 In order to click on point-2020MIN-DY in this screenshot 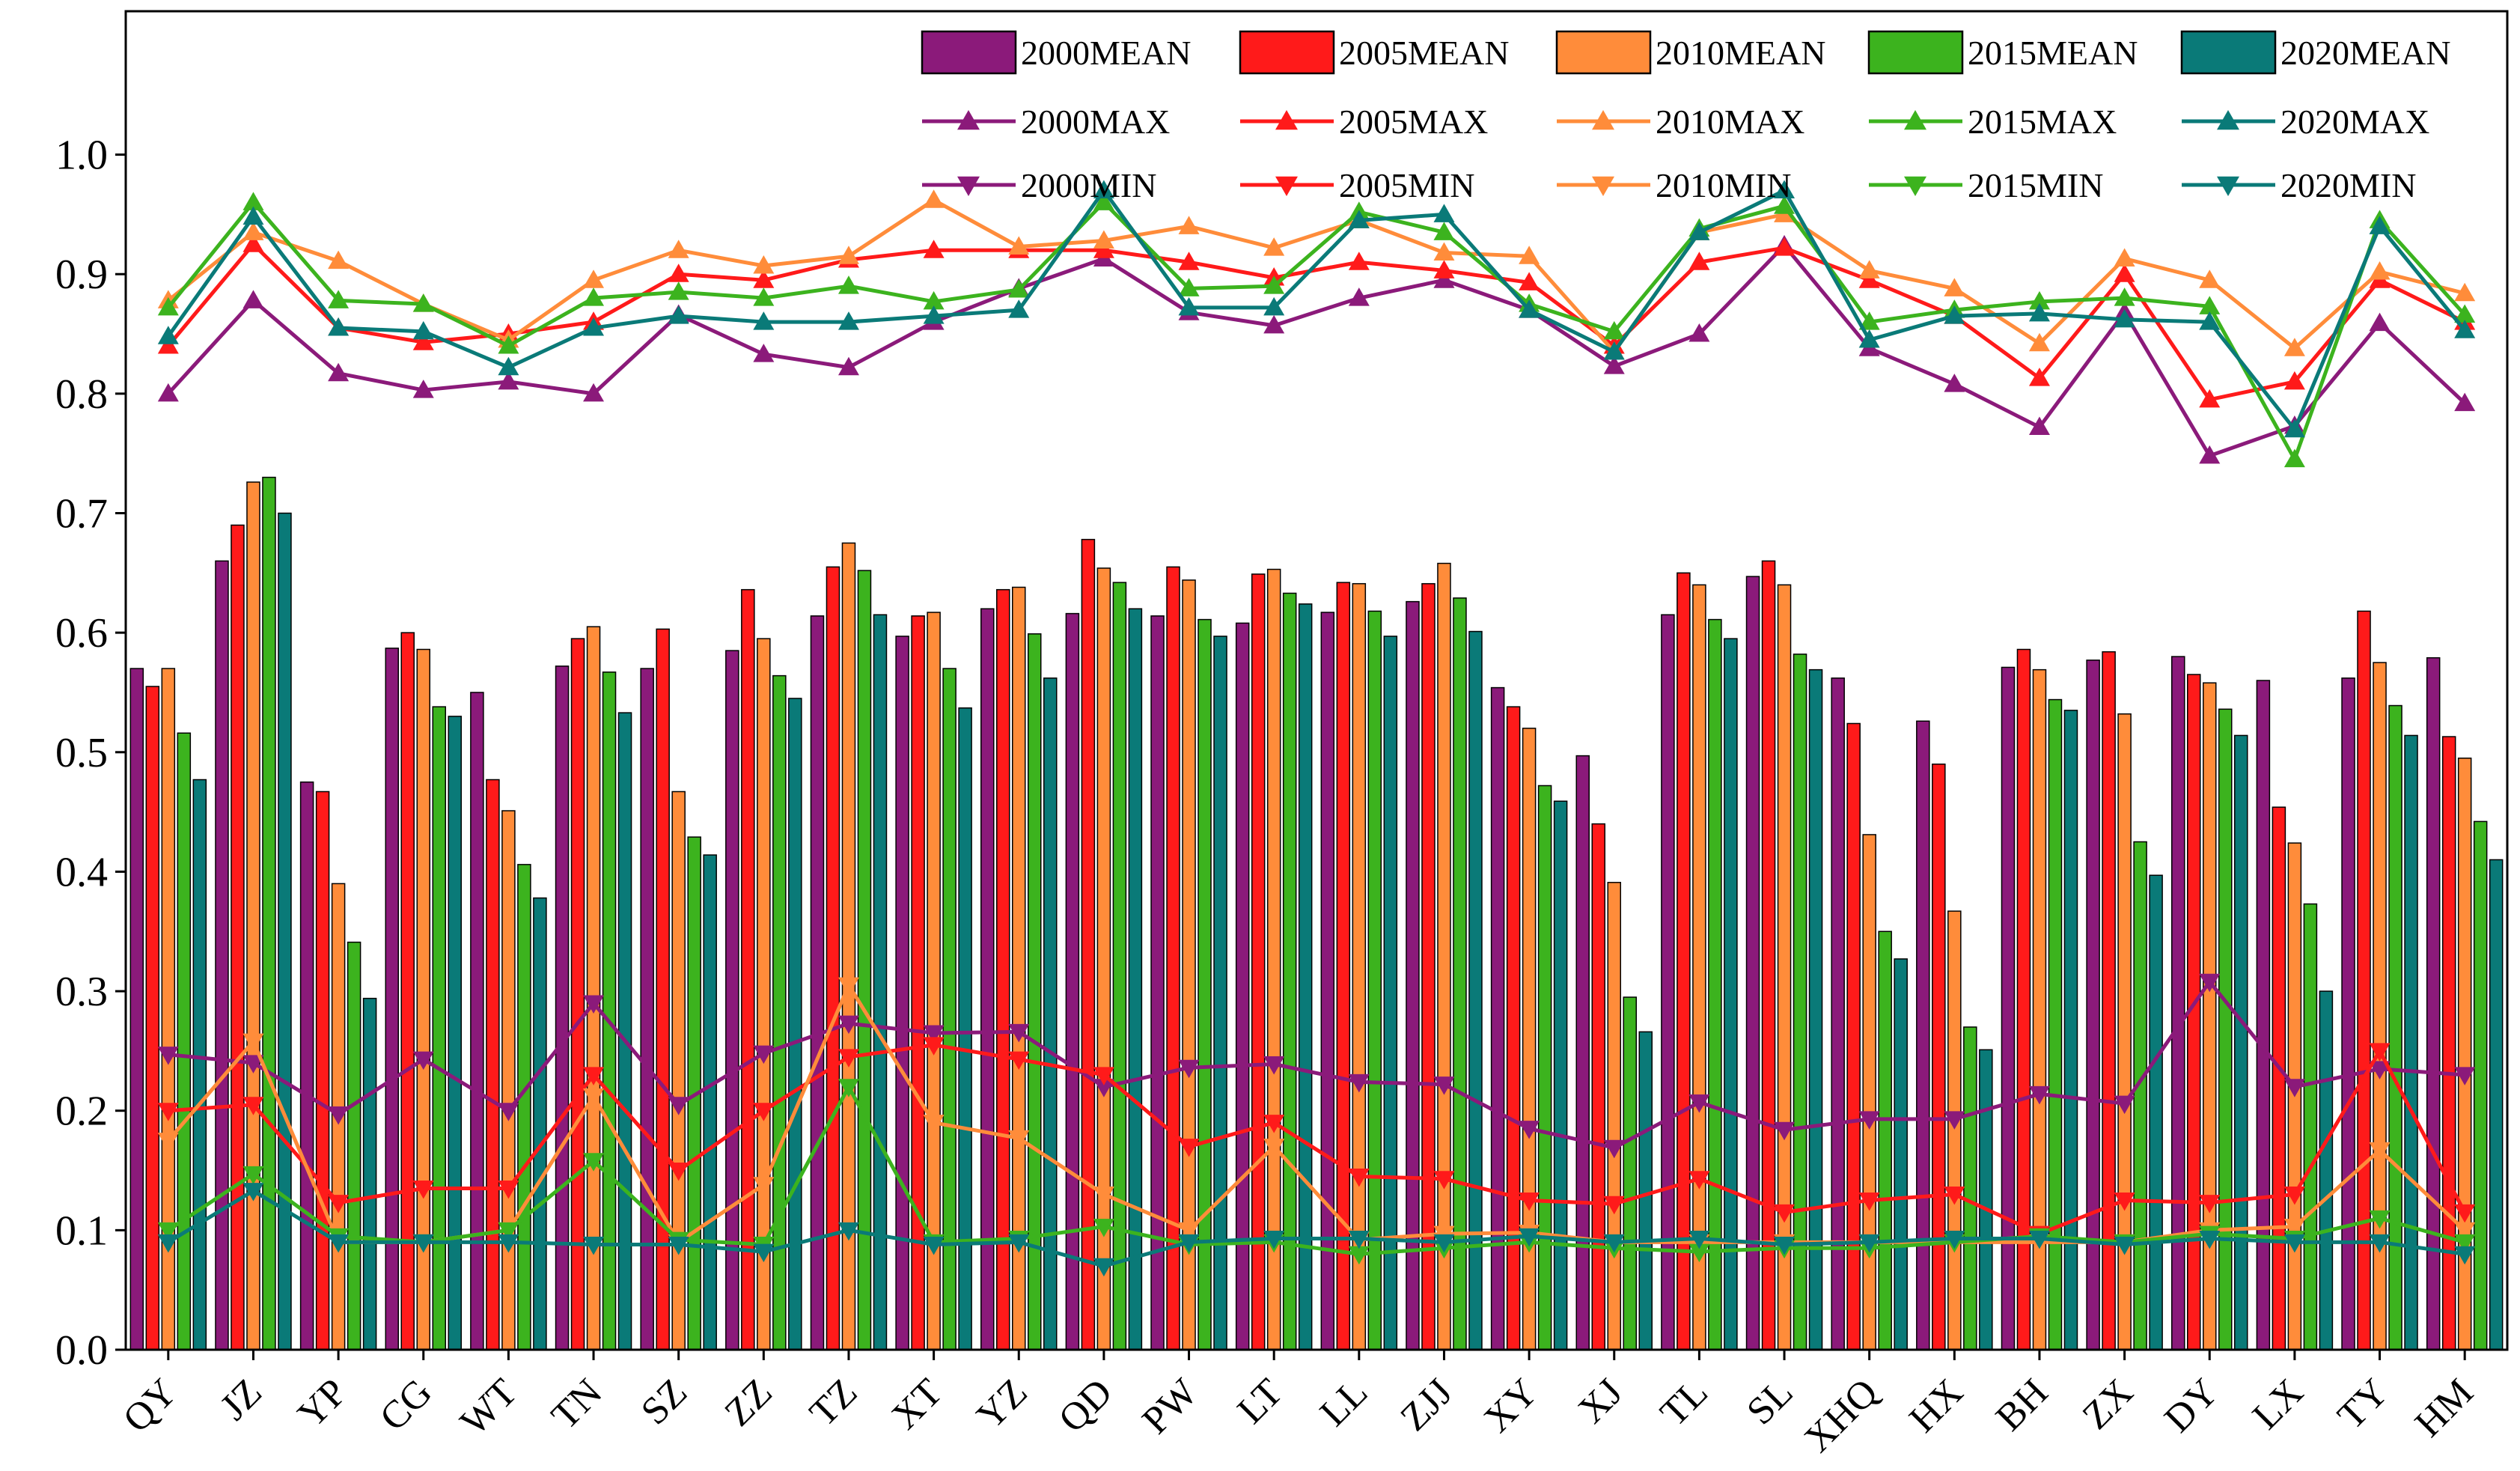, I will do `click(2210, 1240)`.